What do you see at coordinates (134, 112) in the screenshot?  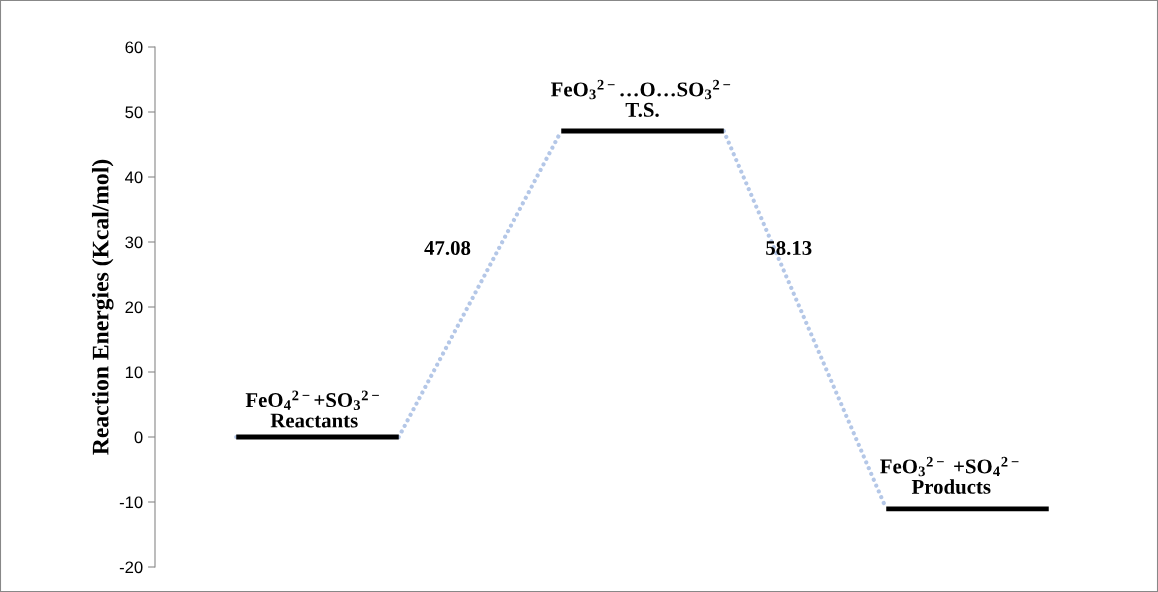 I see `y-tick-label: 50` at bounding box center [134, 112].